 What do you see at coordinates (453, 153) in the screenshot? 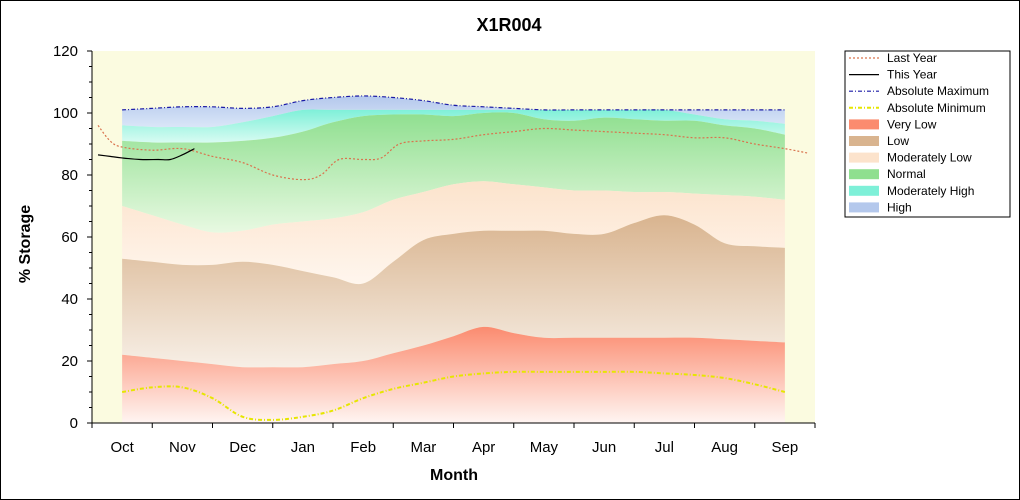
I see `series-line-last-year` at bounding box center [453, 153].